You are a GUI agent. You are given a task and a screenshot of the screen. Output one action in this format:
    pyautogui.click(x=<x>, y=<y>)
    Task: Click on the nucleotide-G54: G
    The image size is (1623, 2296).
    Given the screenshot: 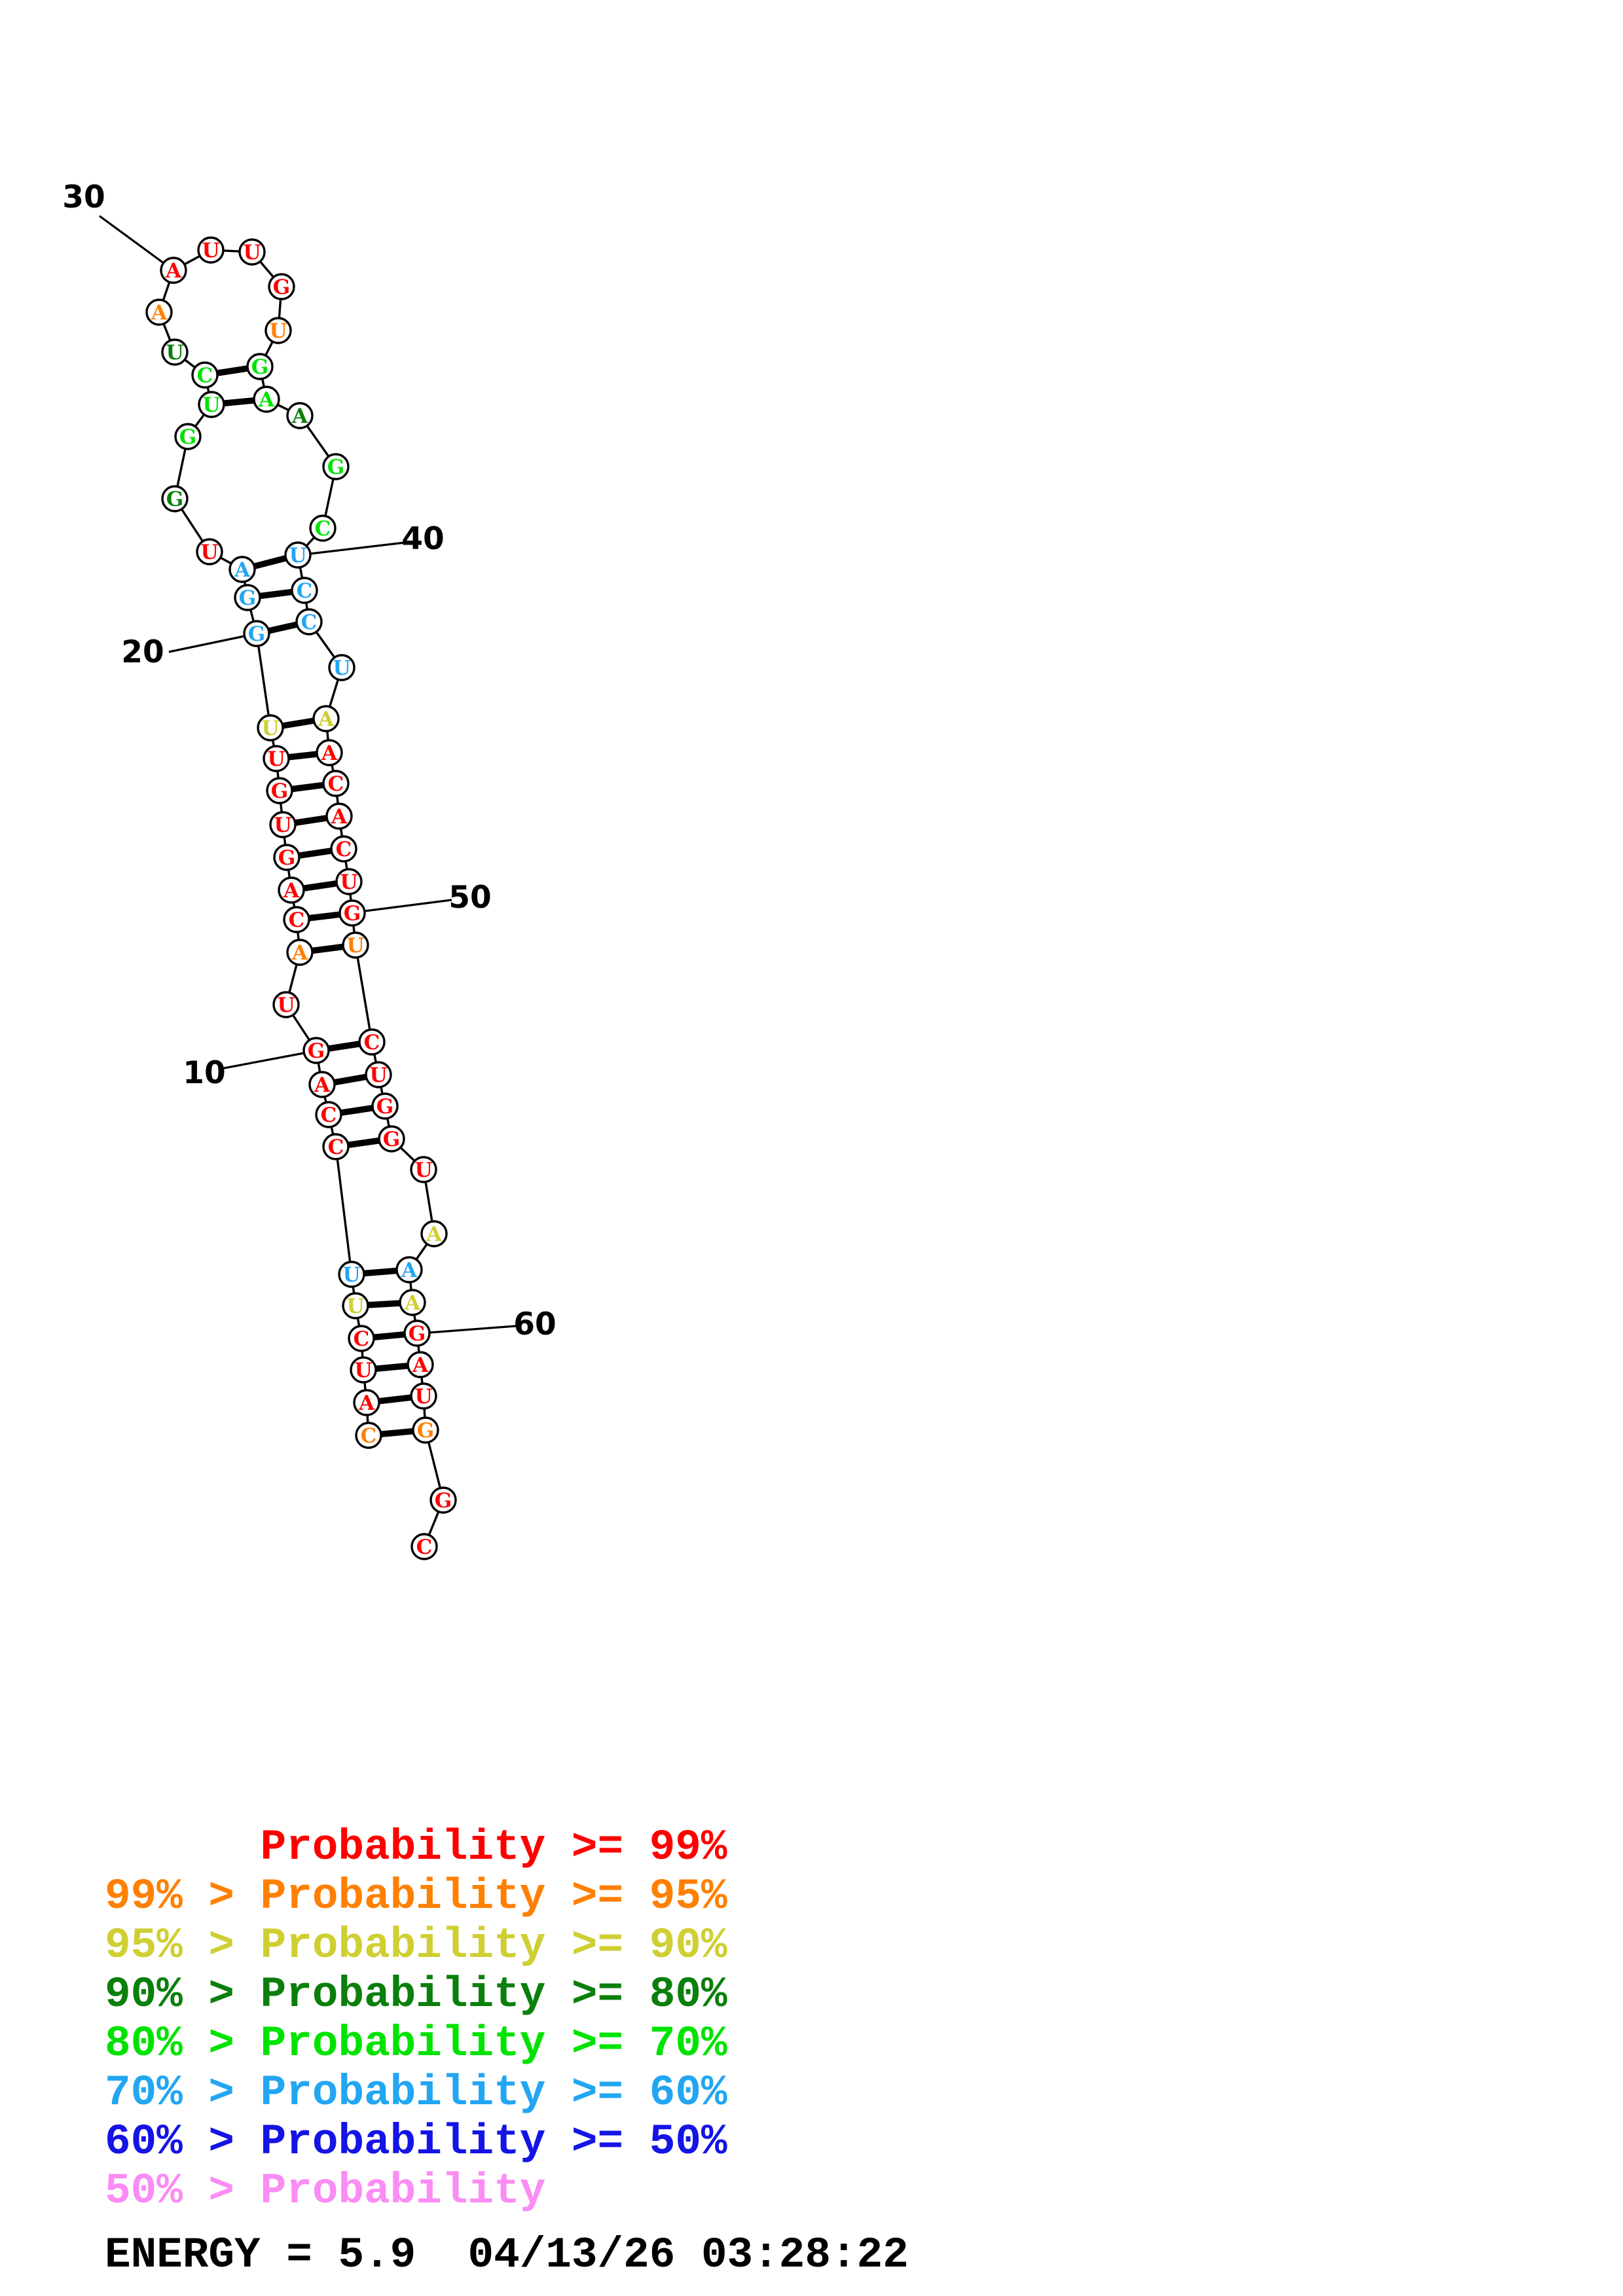 What is the action you would take?
    pyautogui.click(x=384, y=1107)
    